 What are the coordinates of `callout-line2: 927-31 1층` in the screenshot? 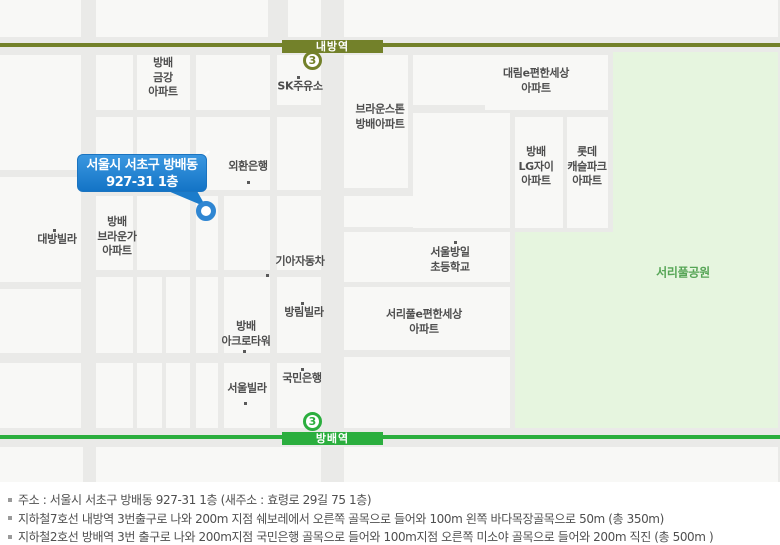 It's located at (142, 182).